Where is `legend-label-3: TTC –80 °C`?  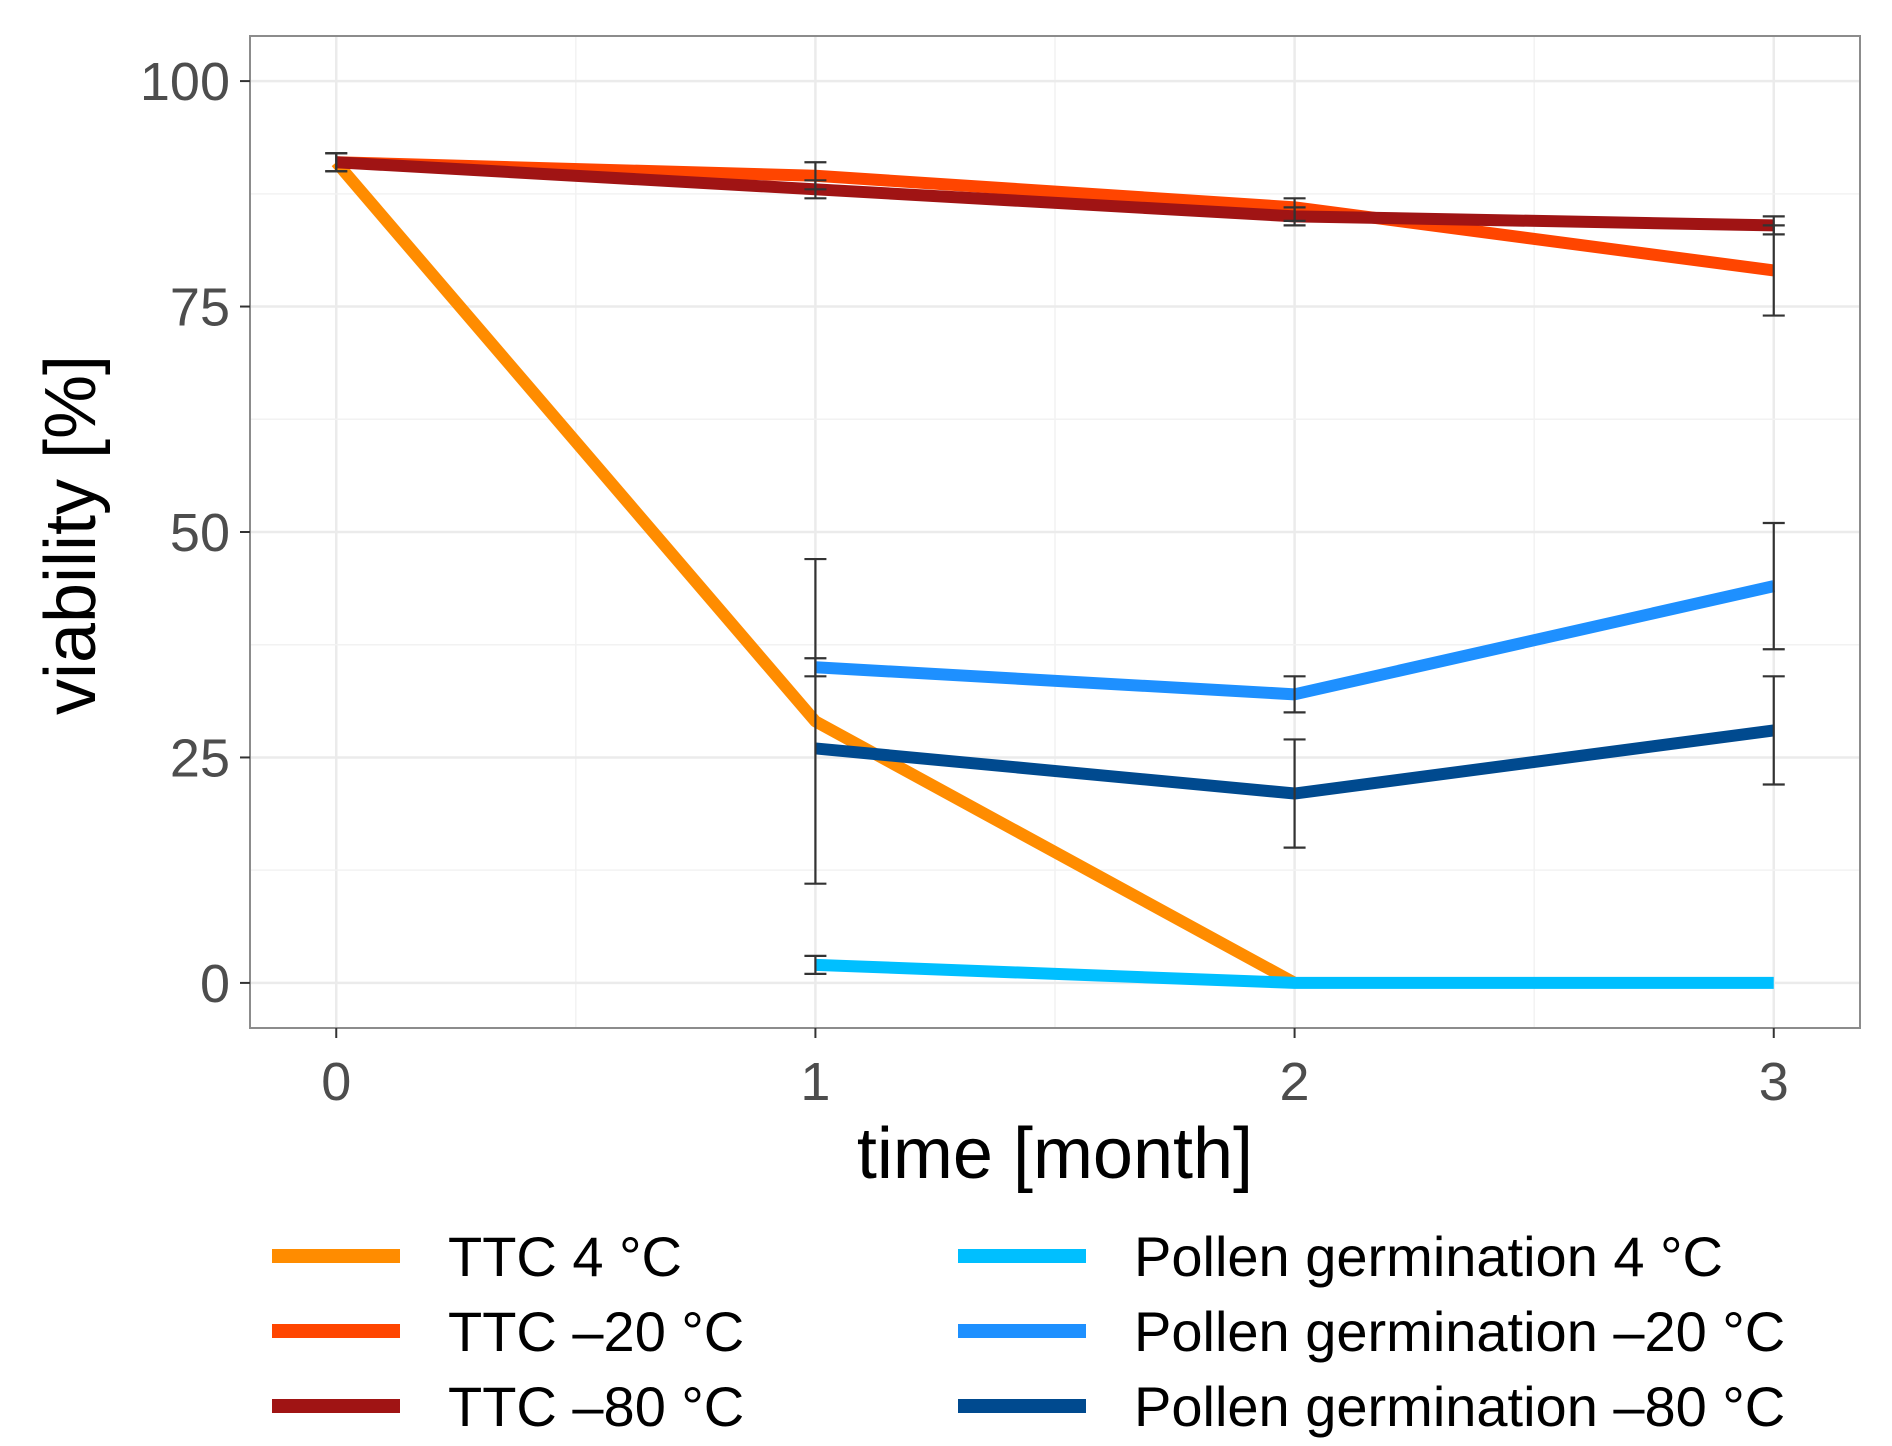 legend-label-3: TTC –80 °C is located at coordinates (596, 1406).